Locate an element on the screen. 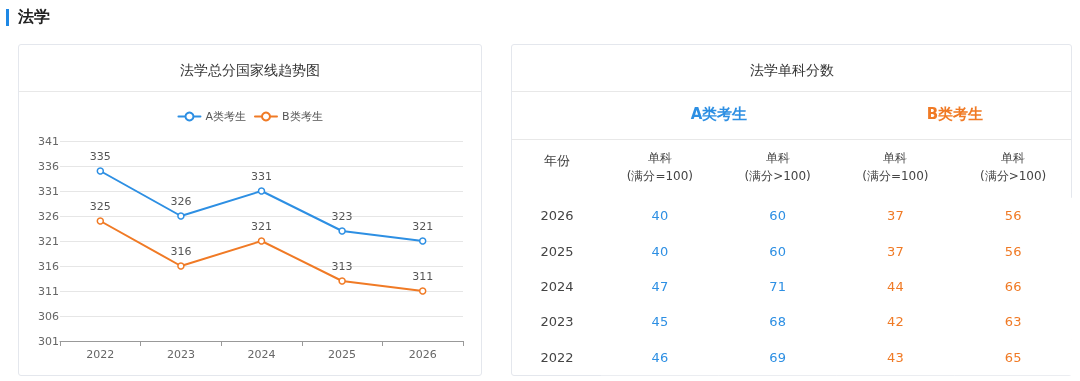 The height and width of the screenshot is (381, 1080). data-label: 68 is located at coordinates (777, 322).